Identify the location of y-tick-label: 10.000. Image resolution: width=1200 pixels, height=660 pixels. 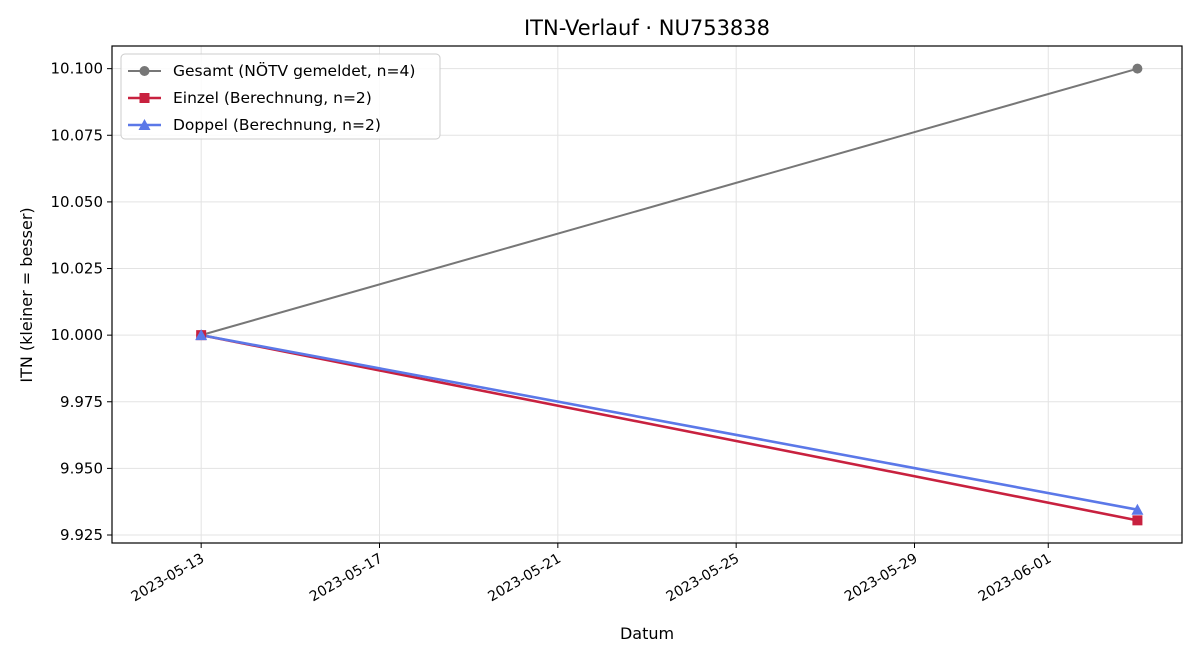
(77, 335).